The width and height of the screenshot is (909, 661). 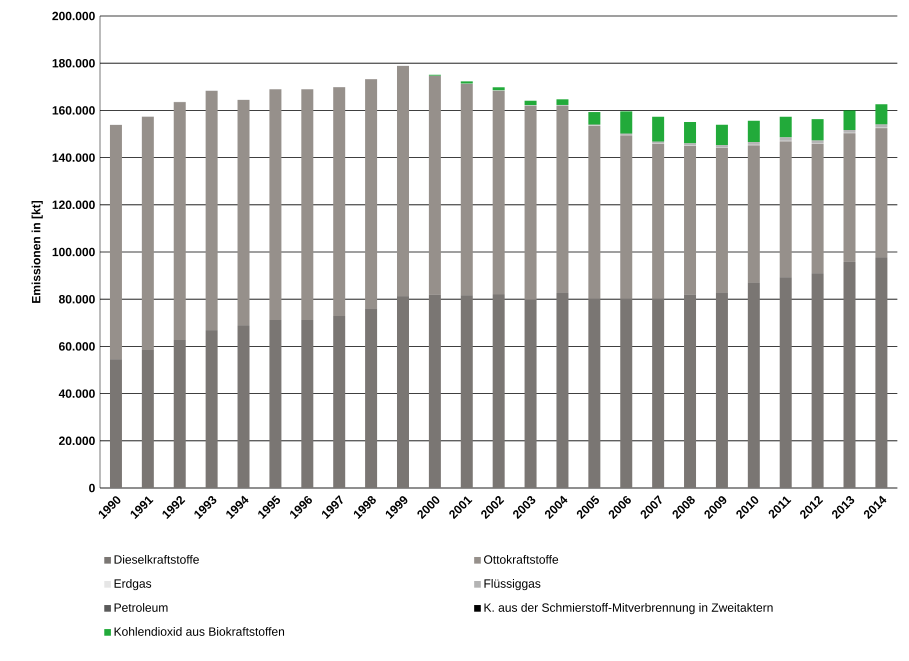 What do you see at coordinates (73, 205) in the screenshot?
I see `y-tick-label: 120.000` at bounding box center [73, 205].